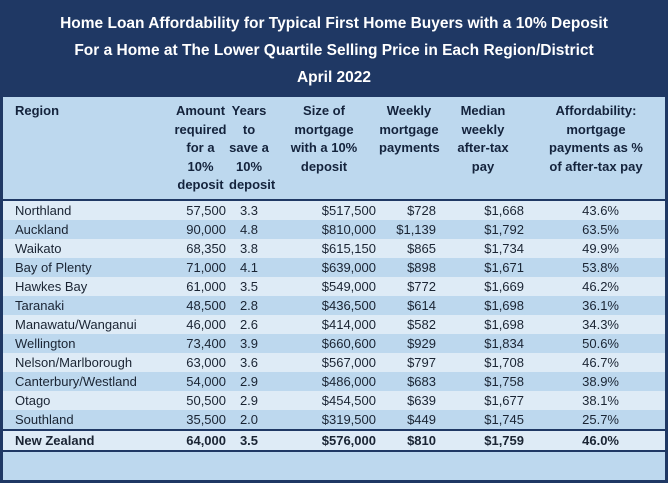  What do you see at coordinates (504, 343) in the screenshot?
I see `cell-median: $1,834` at bounding box center [504, 343].